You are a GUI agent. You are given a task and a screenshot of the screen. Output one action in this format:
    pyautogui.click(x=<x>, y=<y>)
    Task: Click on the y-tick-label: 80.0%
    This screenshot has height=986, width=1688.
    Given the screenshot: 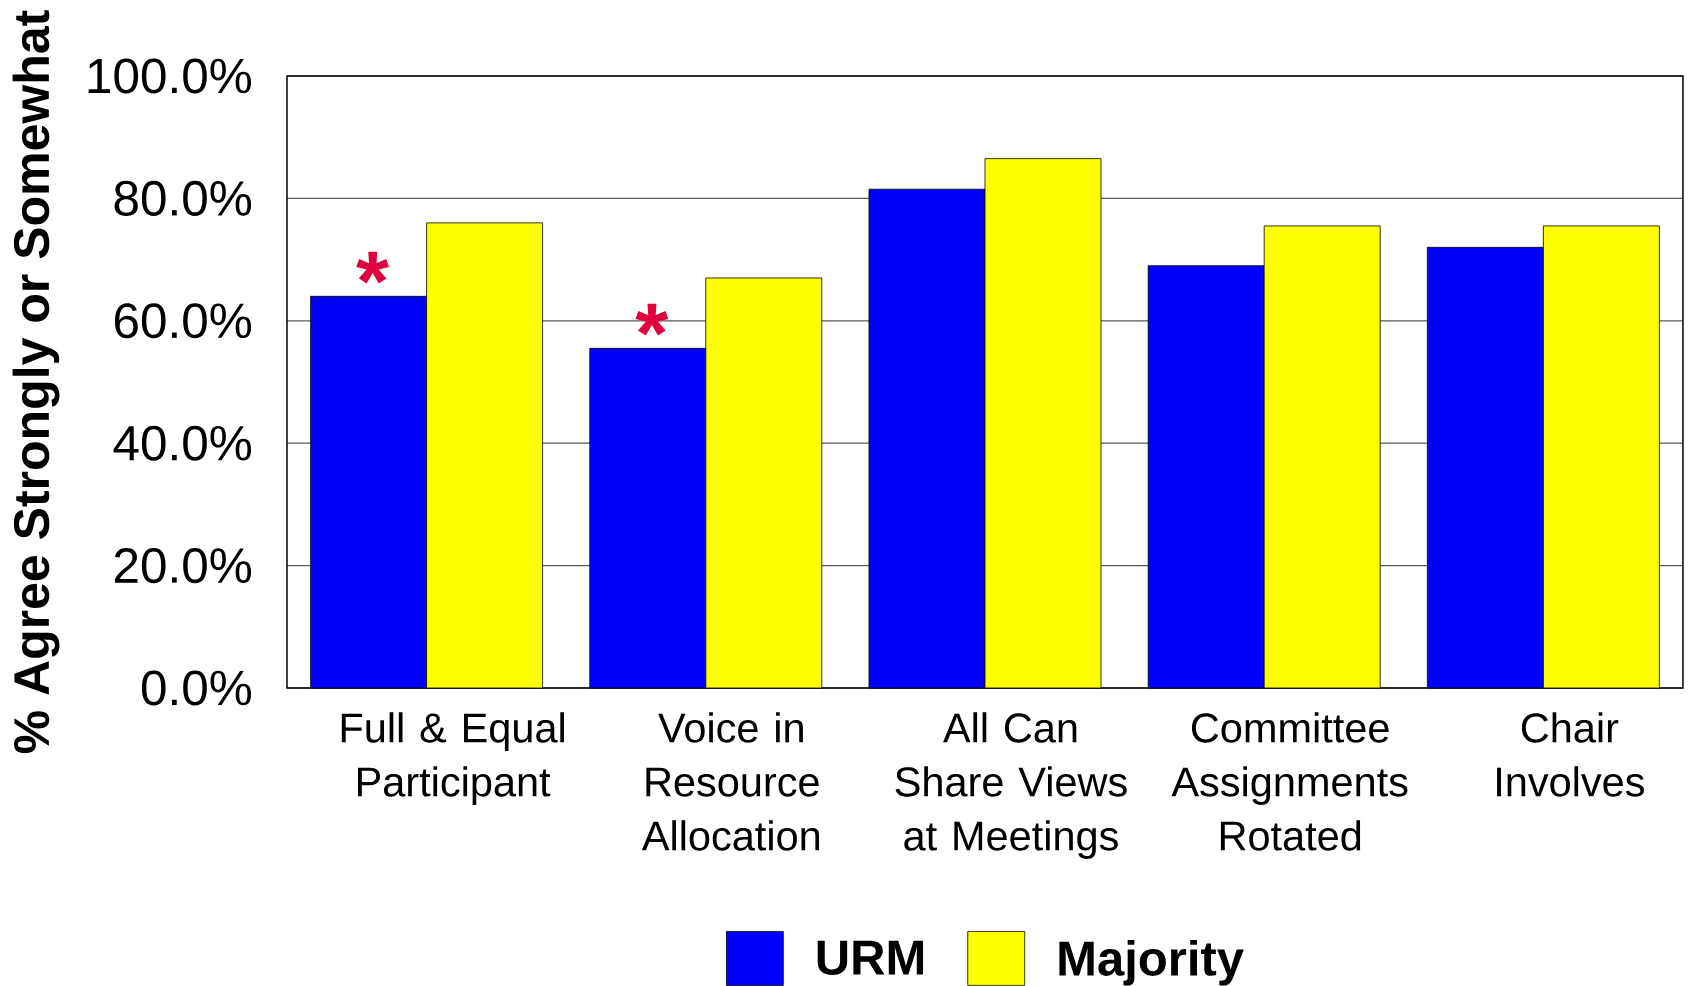 What is the action you would take?
    pyautogui.click(x=183, y=198)
    